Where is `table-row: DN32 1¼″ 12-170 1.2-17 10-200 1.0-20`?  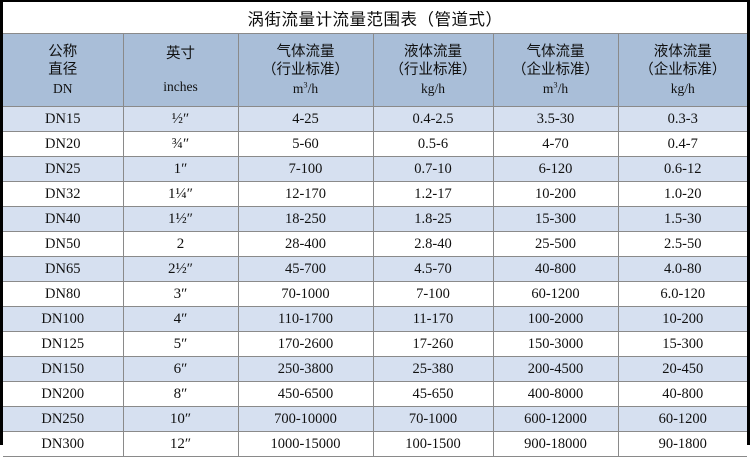 table-row: DN32 1¼″ 12-170 1.2-17 10-200 1.0-20 is located at coordinates (375, 194).